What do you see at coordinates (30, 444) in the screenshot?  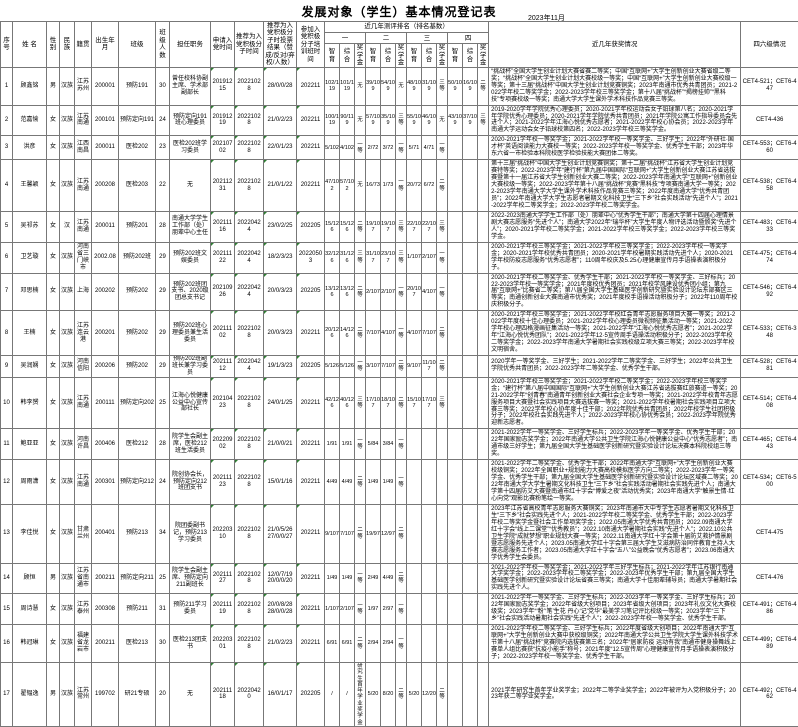 I see `cell-name: 鲍亚亚` at bounding box center [30, 444].